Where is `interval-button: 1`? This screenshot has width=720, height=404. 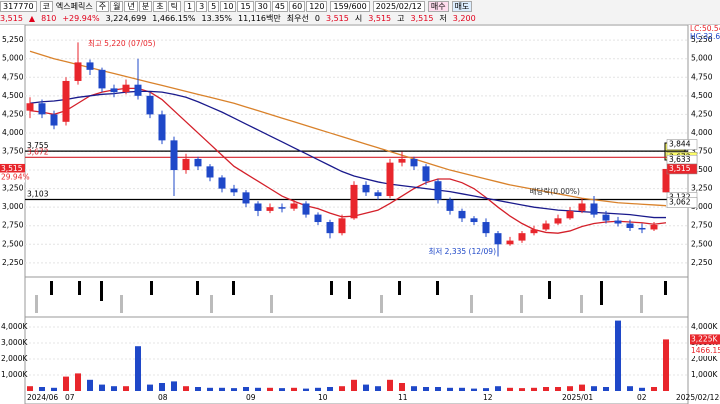 interval-button: 1 is located at coordinates (189, 6).